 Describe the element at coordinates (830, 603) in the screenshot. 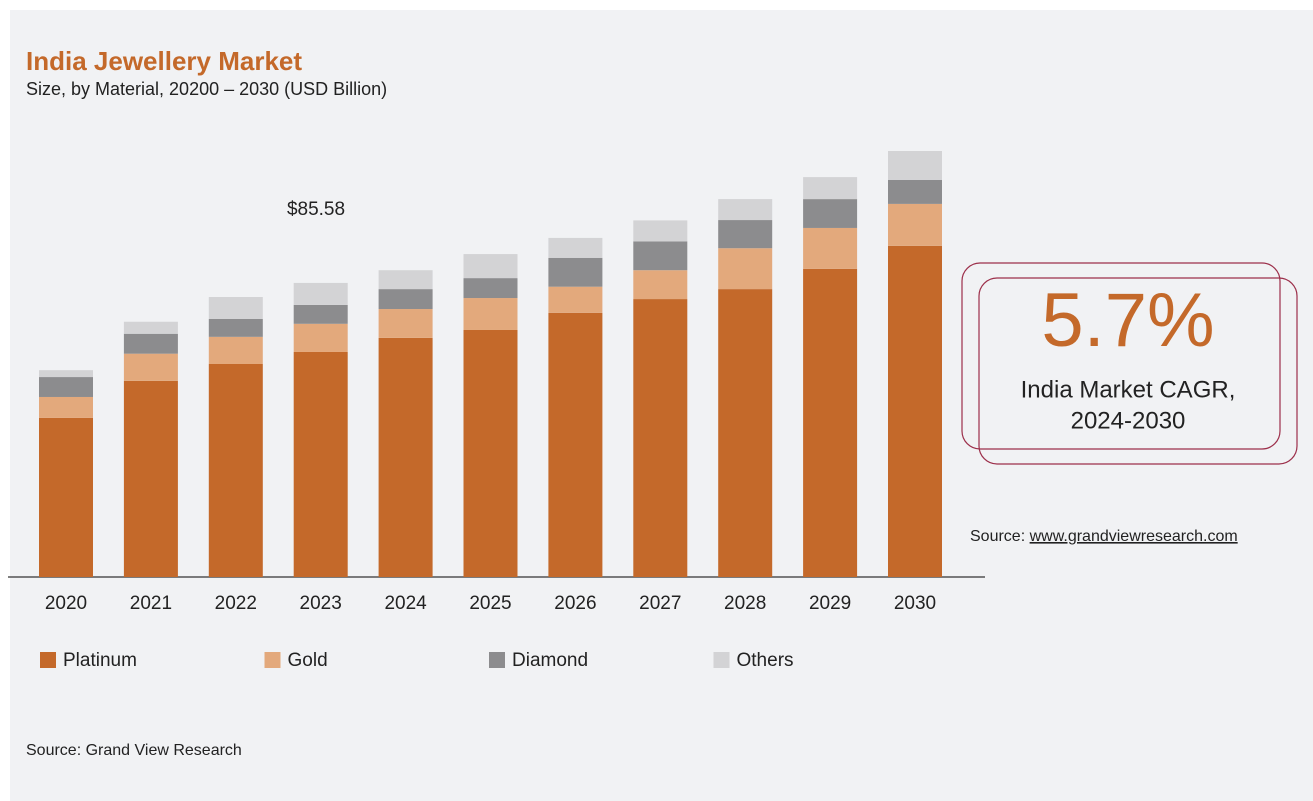

I see `x-tick-label: 2029` at that location.